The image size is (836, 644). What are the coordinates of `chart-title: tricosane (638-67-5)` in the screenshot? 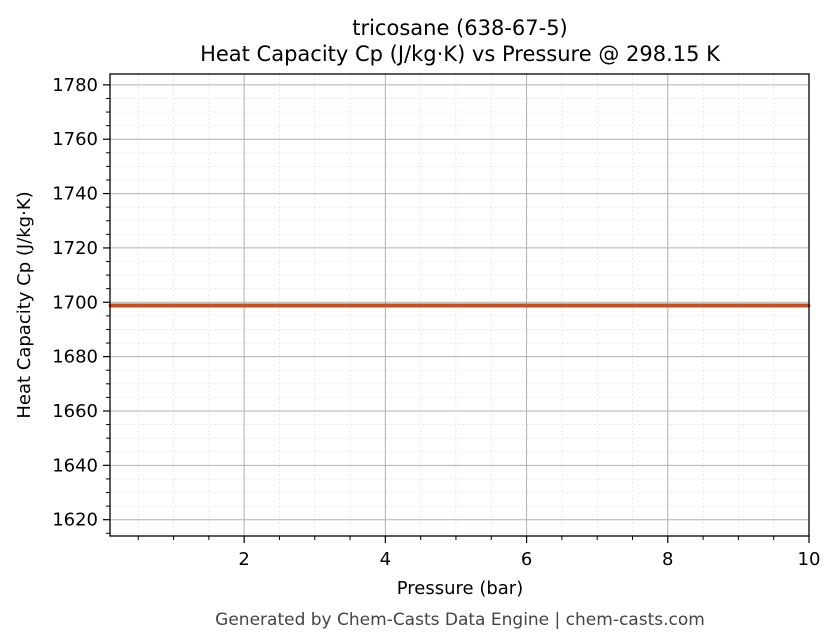 It's located at (460, 28).